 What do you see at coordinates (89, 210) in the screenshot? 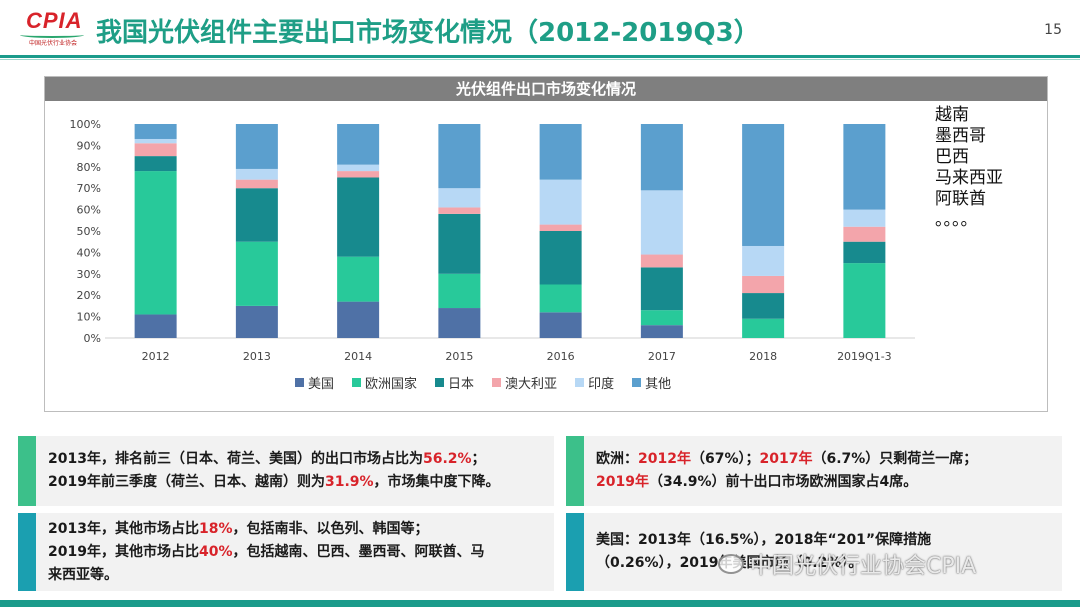
I see `y-tick-label: 60%` at bounding box center [89, 210].